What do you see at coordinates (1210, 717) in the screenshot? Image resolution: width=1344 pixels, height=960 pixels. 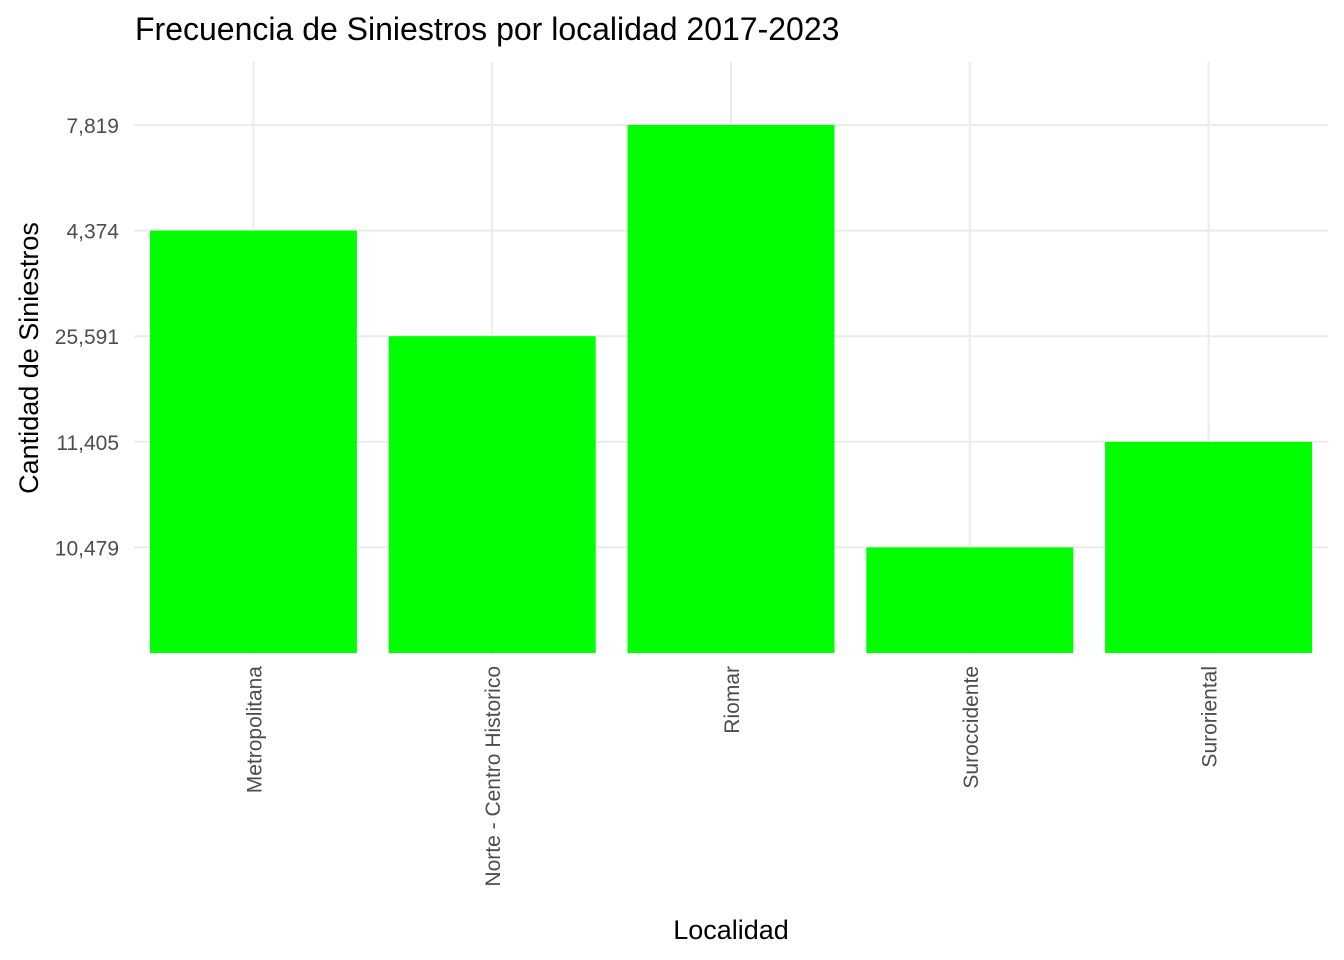 I see `x-tick-label: Suroriental` at bounding box center [1210, 717].